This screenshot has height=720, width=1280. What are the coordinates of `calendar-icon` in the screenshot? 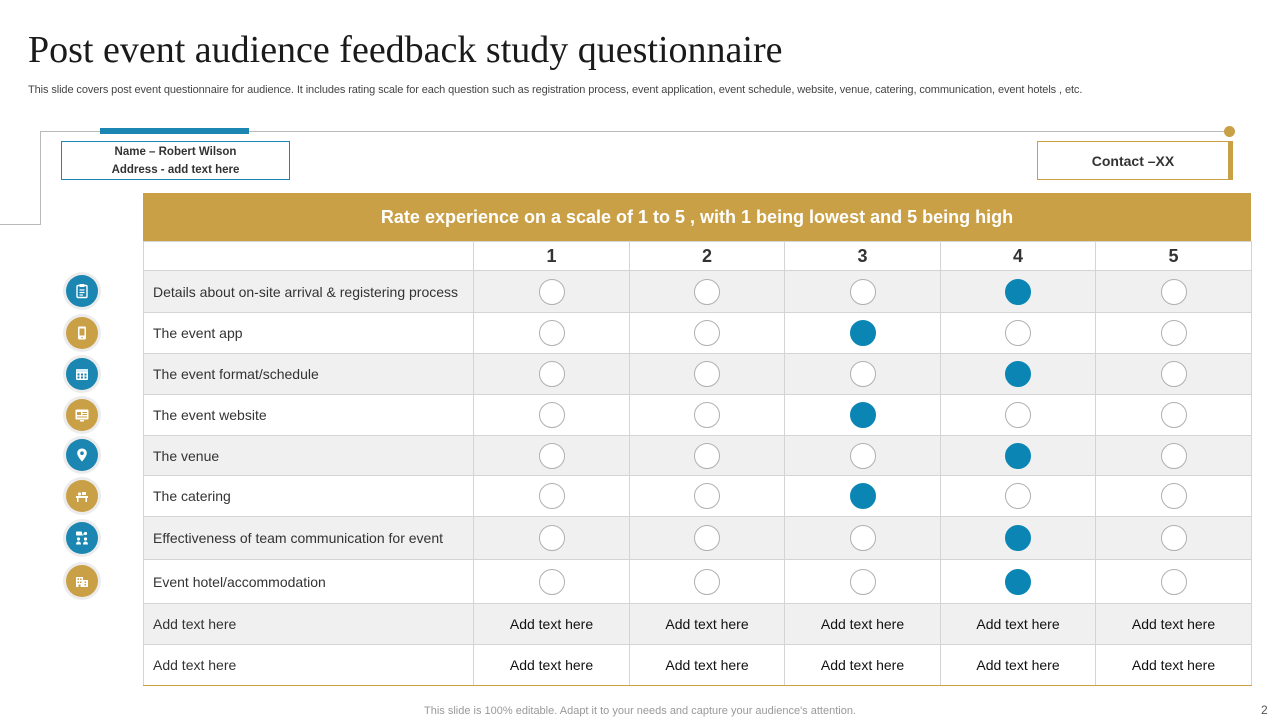 It's located at (82, 373).